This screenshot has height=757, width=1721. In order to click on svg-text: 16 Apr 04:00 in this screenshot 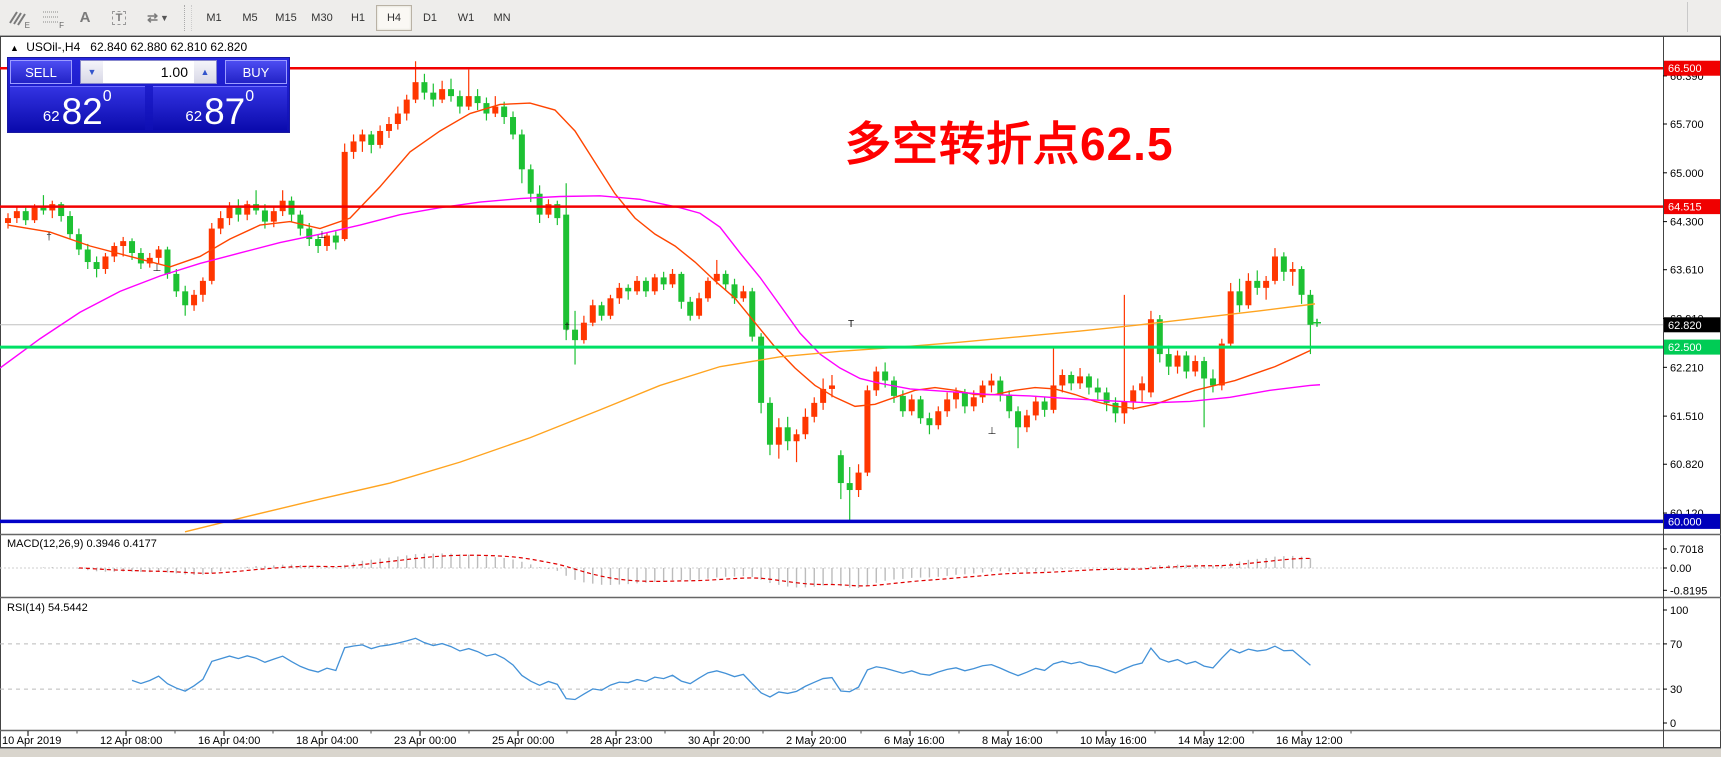, I will do `click(229, 741)`.